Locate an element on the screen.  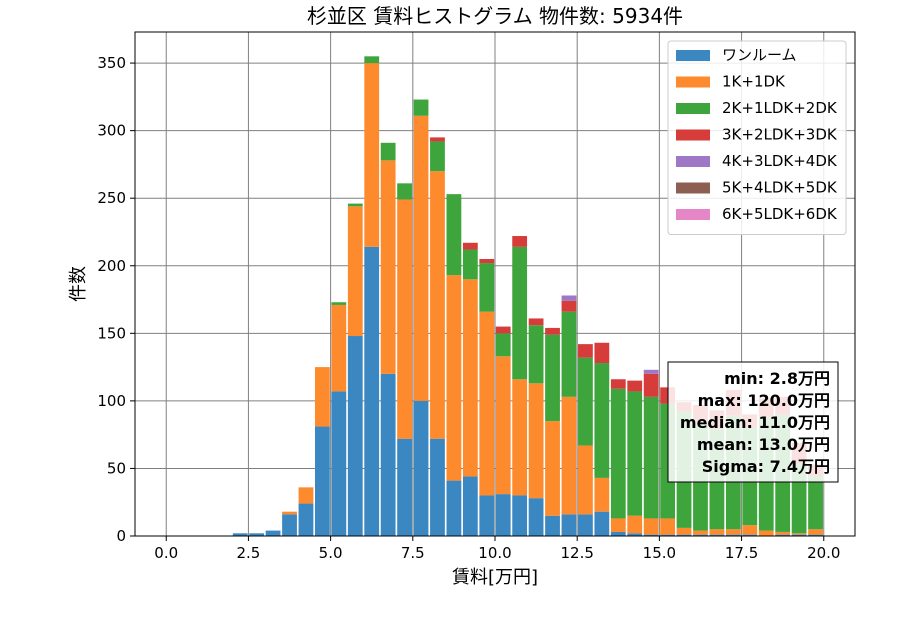
bar-series3-bin24 is located at coordinates (635, 386).